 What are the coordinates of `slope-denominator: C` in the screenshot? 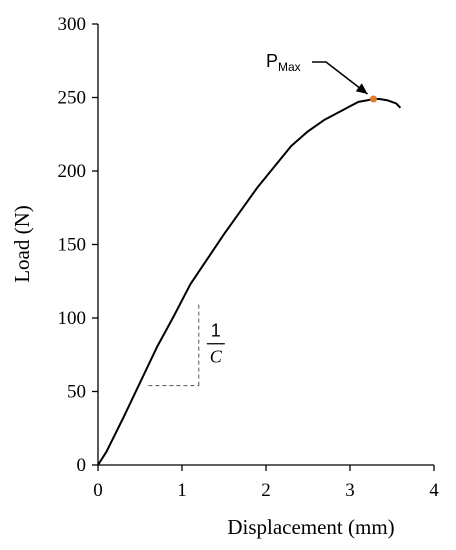 It's located at (216, 357).